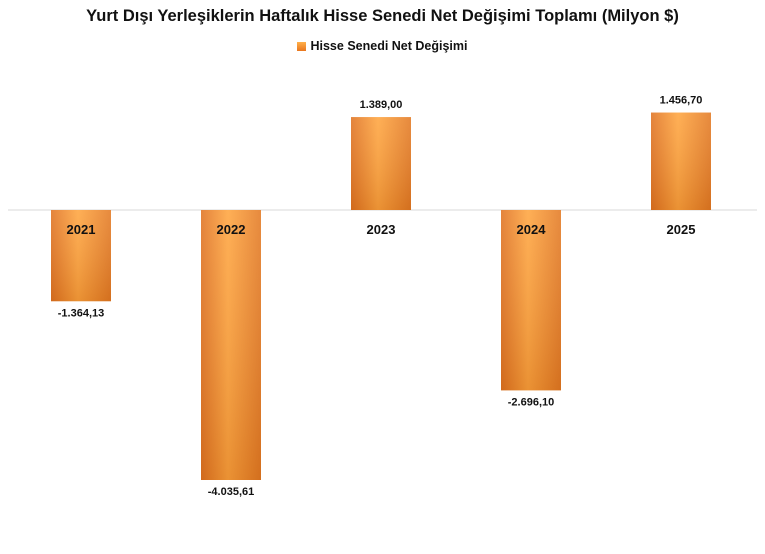 Image resolution: width=765 pixels, height=554 pixels. I want to click on legend-label: Hisse Senedi Net Değişimi, so click(389, 46).